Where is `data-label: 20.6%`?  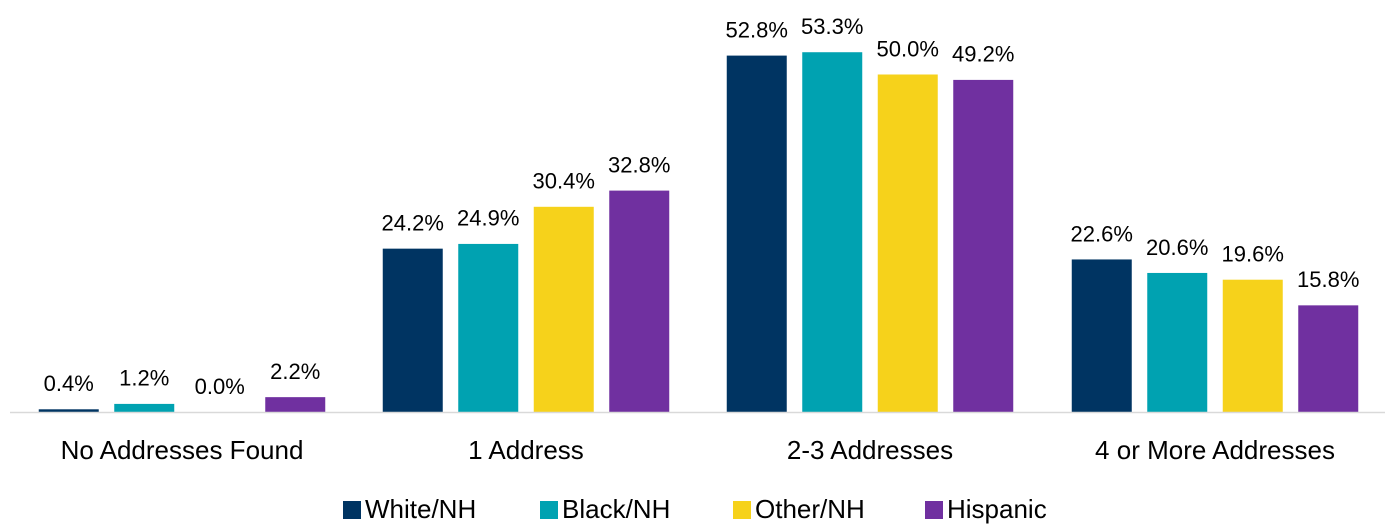
data-label: 20.6% is located at coordinates (1177, 247).